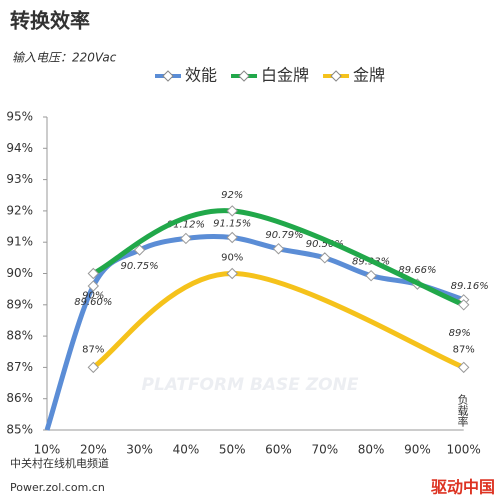 This screenshot has height=500, width=500. Describe the element at coordinates (462, 410) in the screenshot. I see `x-axis-label: 负载率` at that location.